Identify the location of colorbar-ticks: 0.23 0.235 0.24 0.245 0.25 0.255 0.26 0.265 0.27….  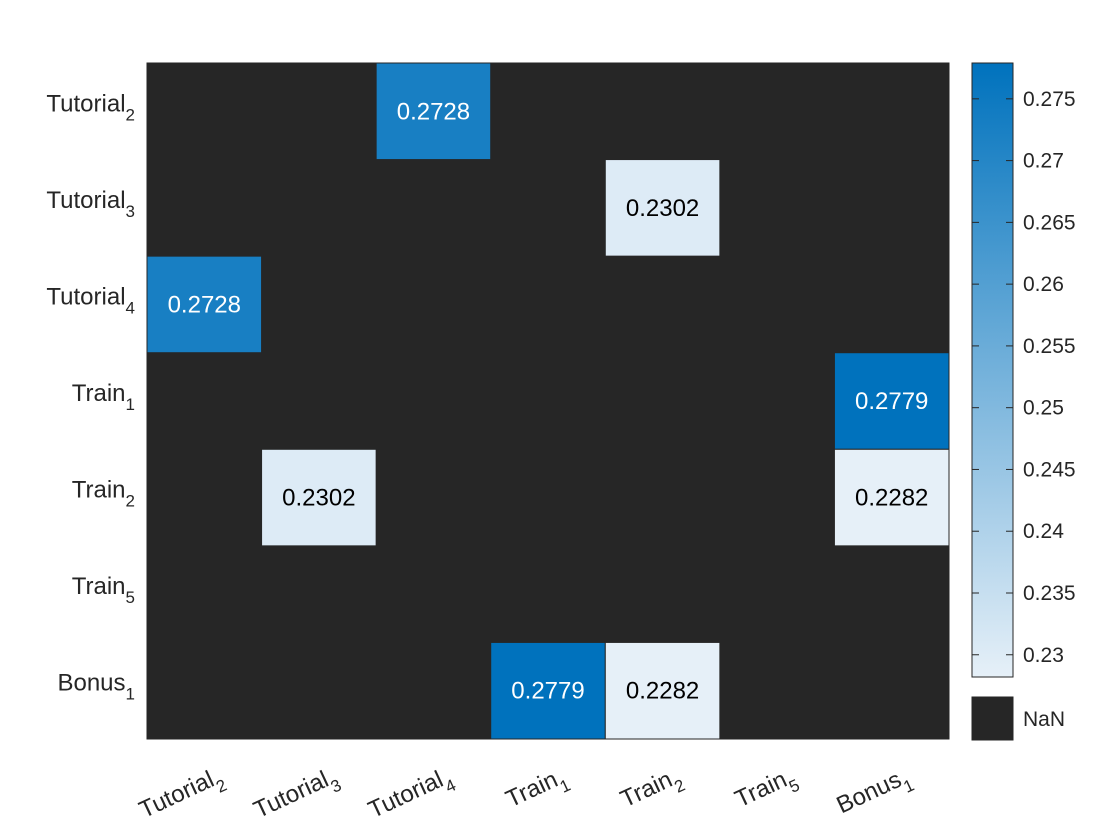
(1024, 377).